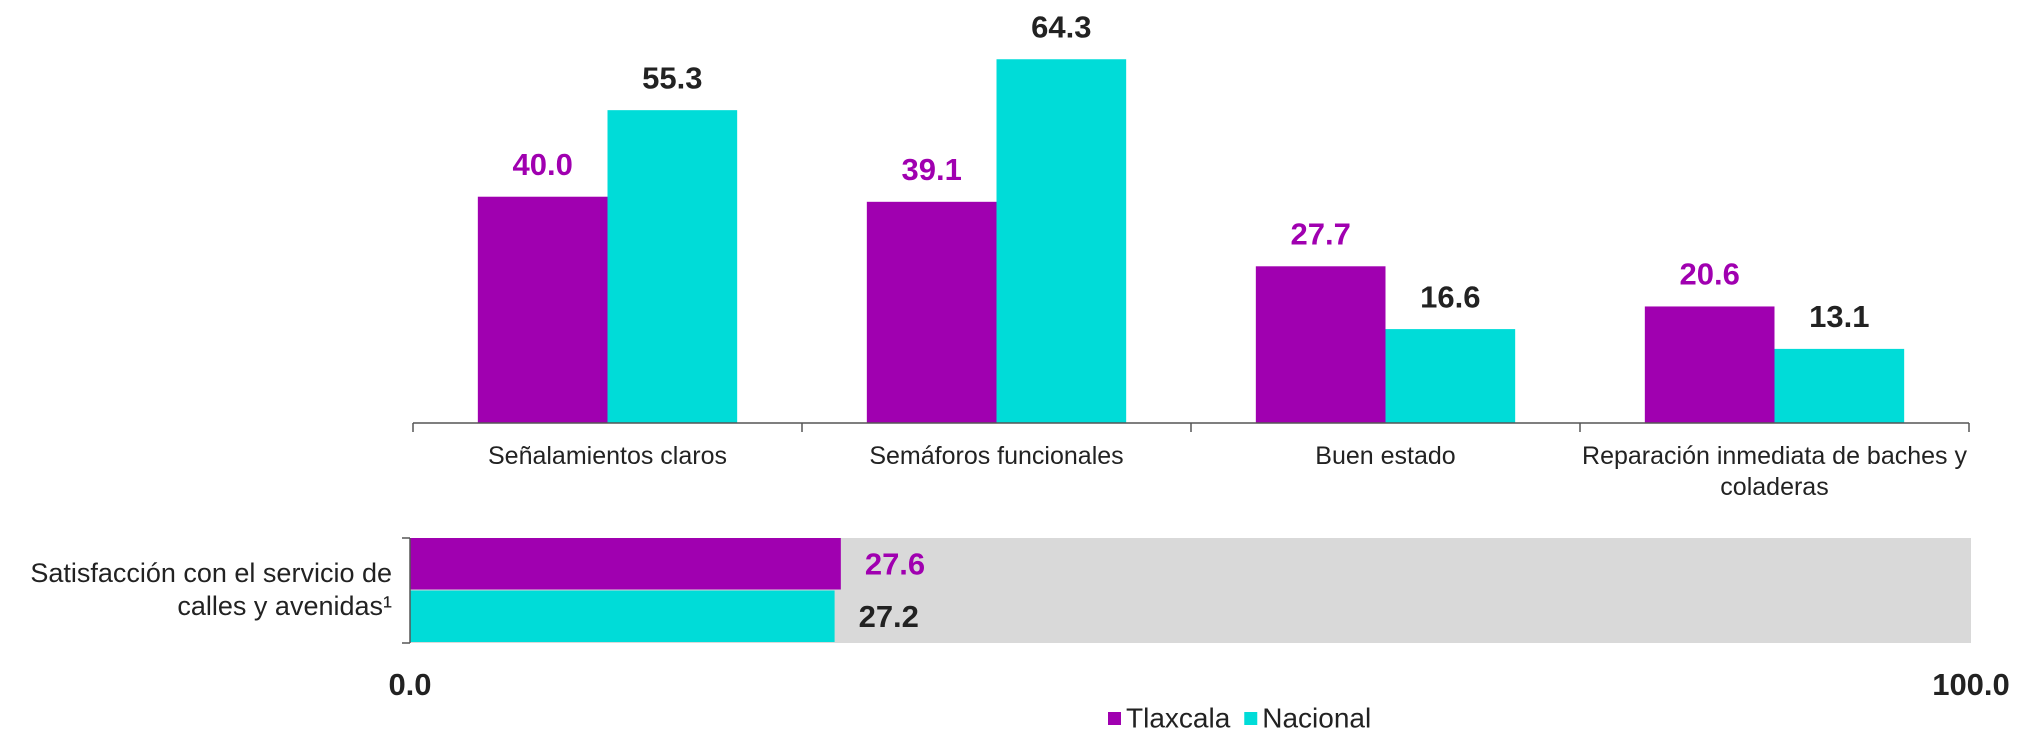 This screenshot has width=2024, height=733. What do you see at coordinates (1061, 26) in the screenshot?
I see `data-label: 64.3` at bounding box center [1061, 26].